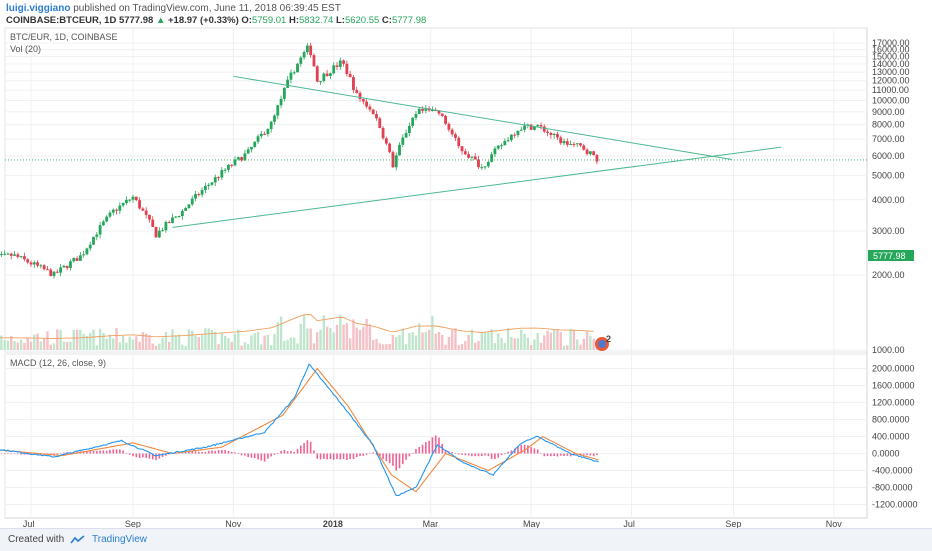 Image resolution: width=932 pixels, height=551 pixels. Describe the element at coordinates (886, 454) in the screenshot. I see `macd-tick-label: 0.0000` at that location.